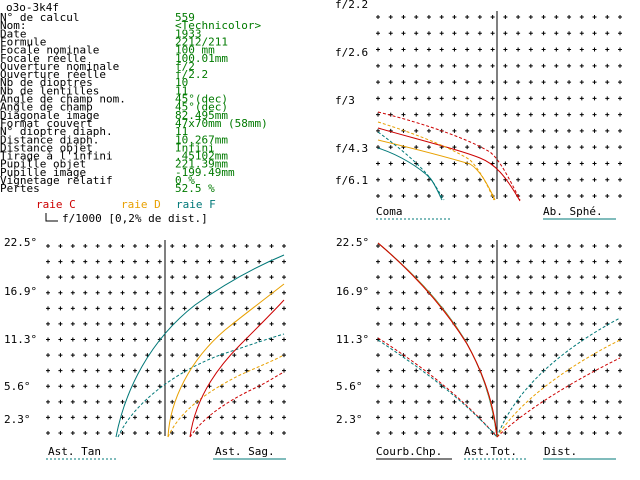  I want to click on param-label: Pupille image, so click(43, 172).